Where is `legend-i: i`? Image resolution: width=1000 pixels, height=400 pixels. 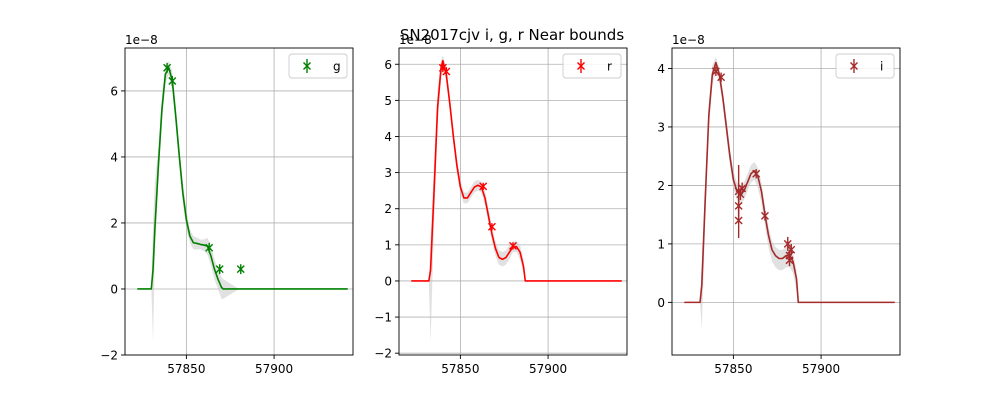 legend-i: i is located at coordinates (865, 66).